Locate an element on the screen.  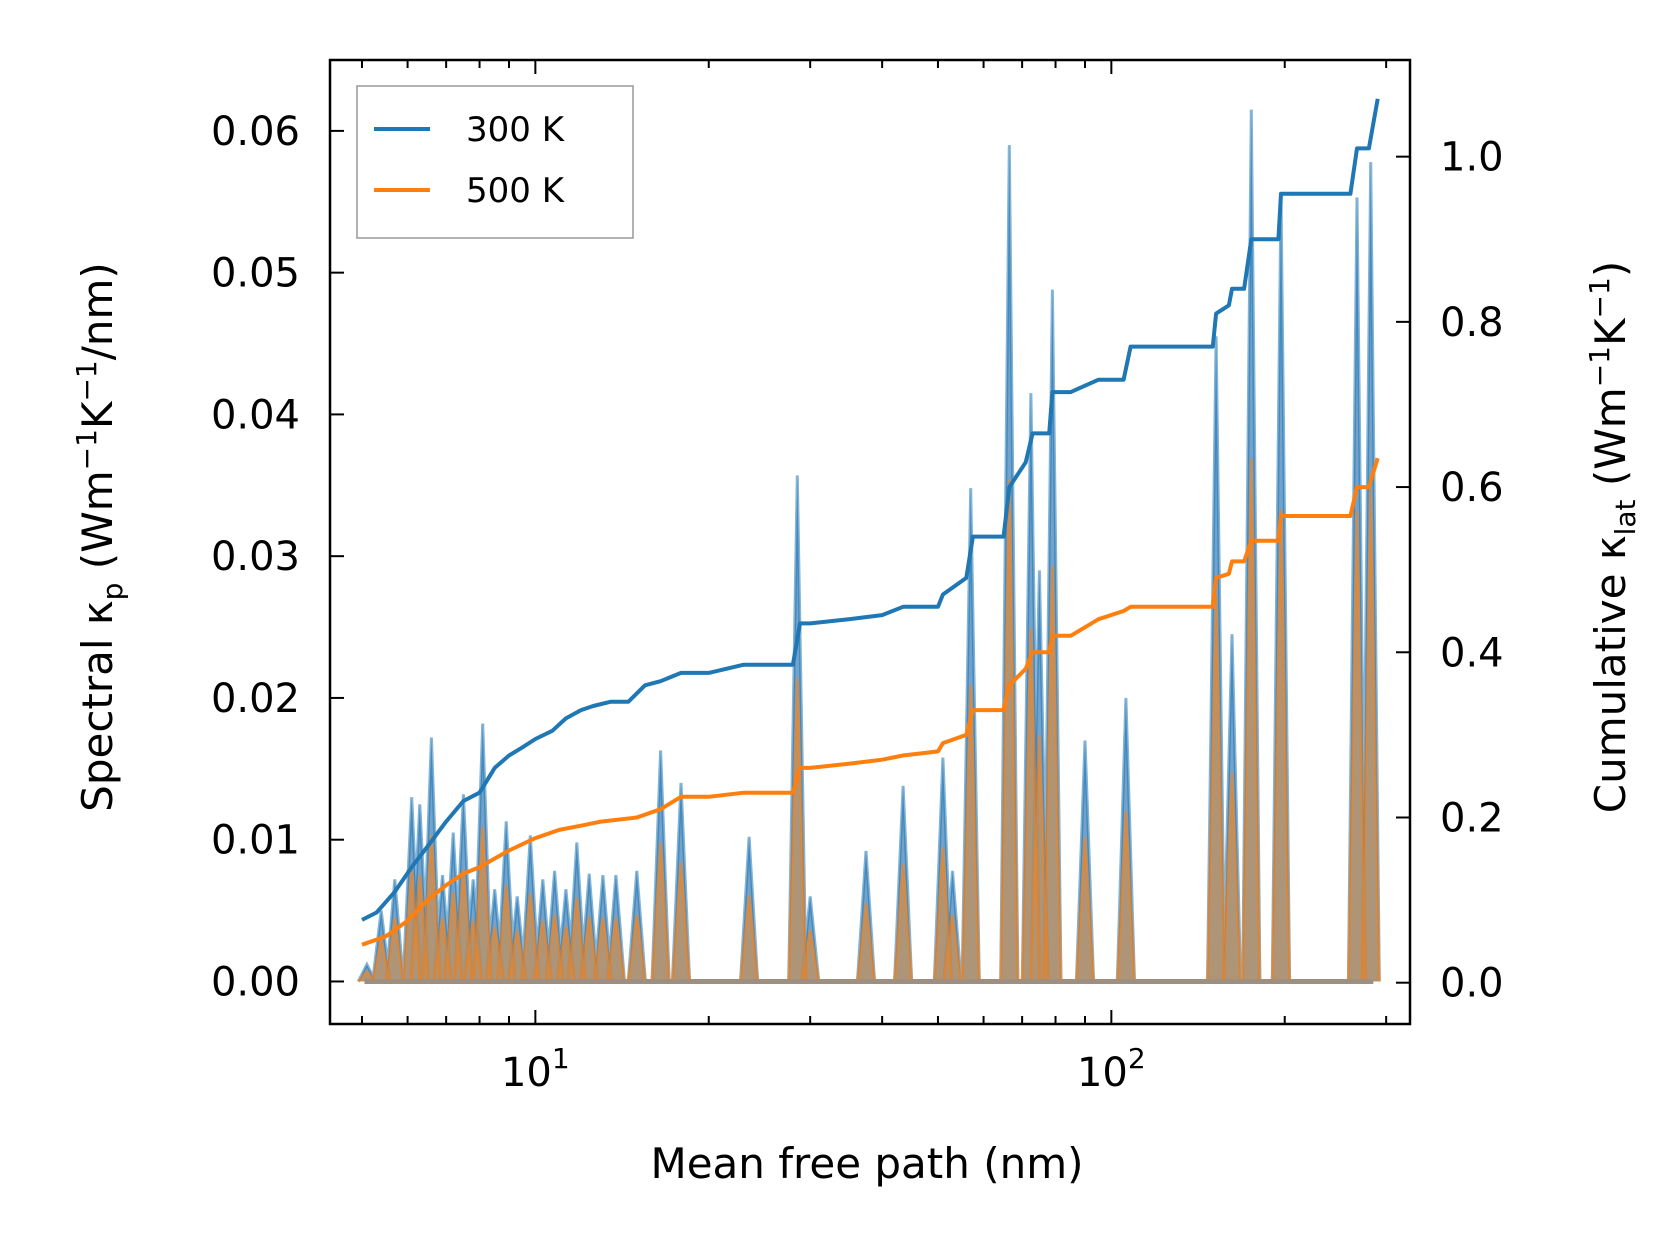
right-y-axis-label: Cumulative κlat (Wm−1K−1) is located at coordinates (1612, 537).